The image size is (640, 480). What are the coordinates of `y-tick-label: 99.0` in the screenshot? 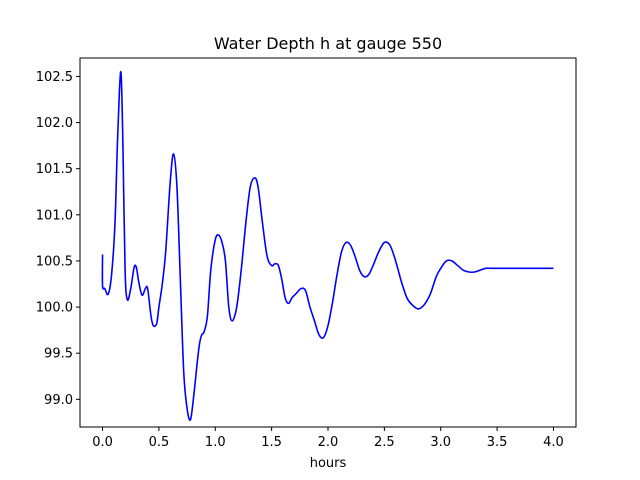 It's located at (58, 400).